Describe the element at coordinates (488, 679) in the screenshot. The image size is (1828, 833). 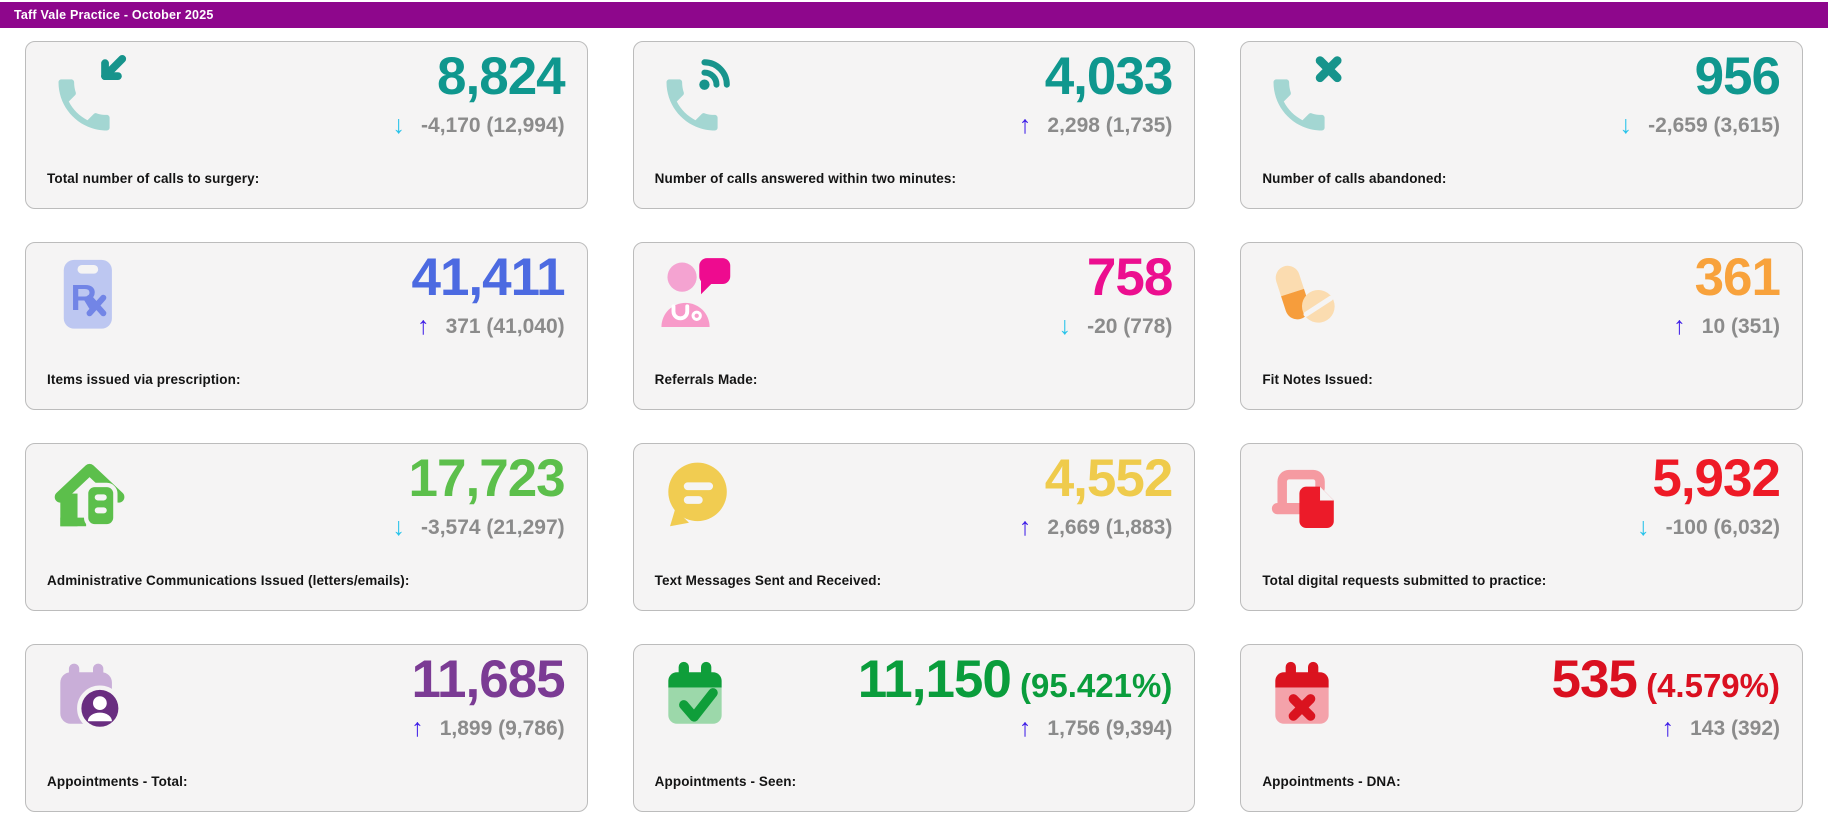
I see `stat-value: 11,685` at that location.